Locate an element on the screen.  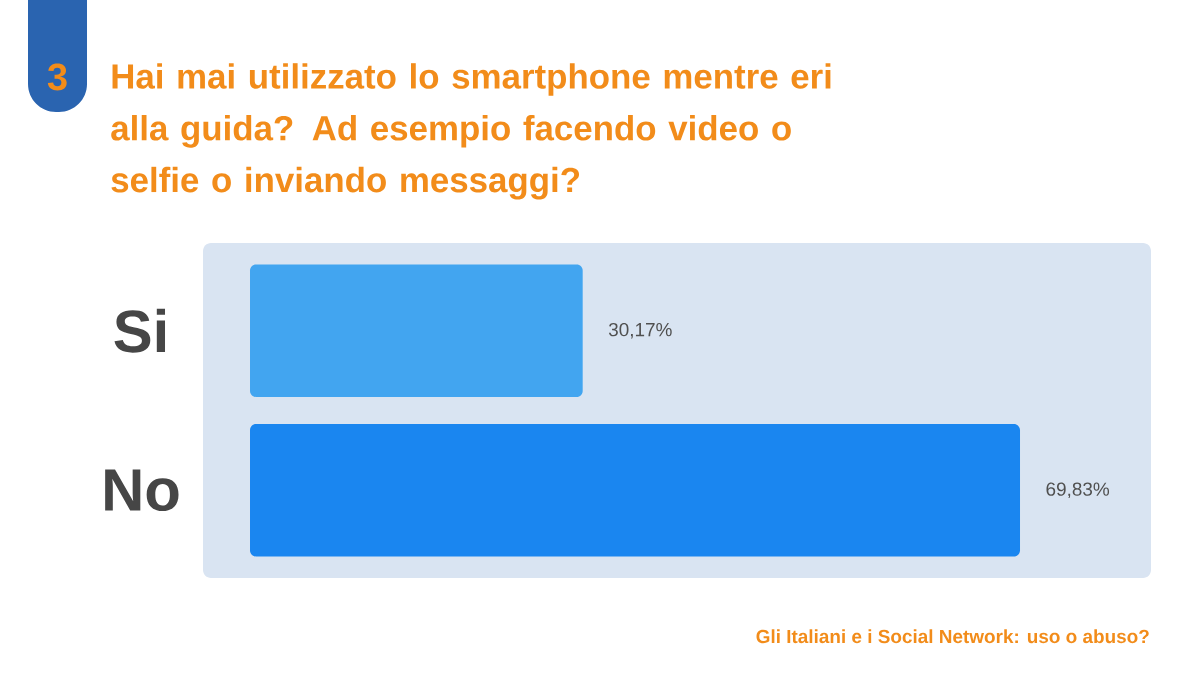
y-tick-label: No is located at coordinates (142, 490).